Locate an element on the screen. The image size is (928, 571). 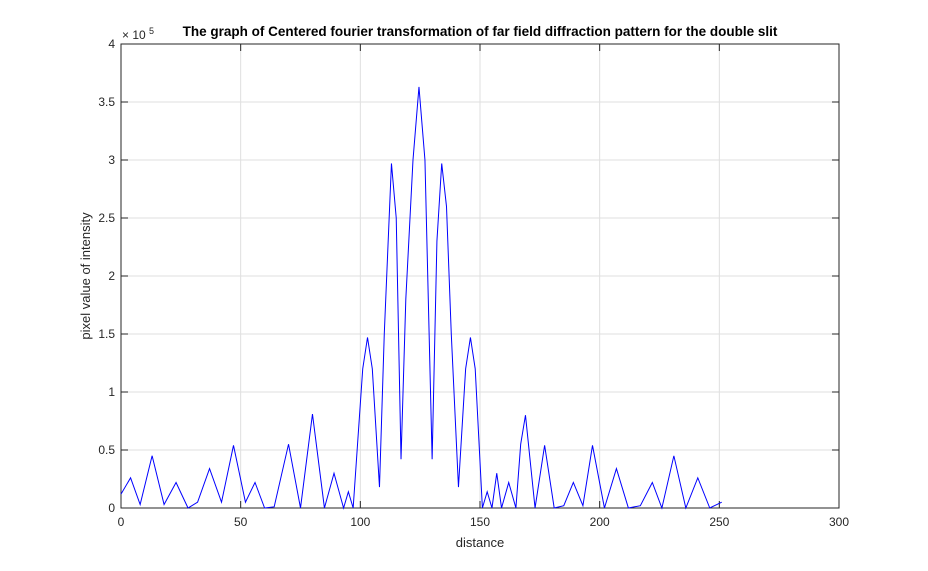
x-tick-label: 100 is located at coordinates (360, 522).